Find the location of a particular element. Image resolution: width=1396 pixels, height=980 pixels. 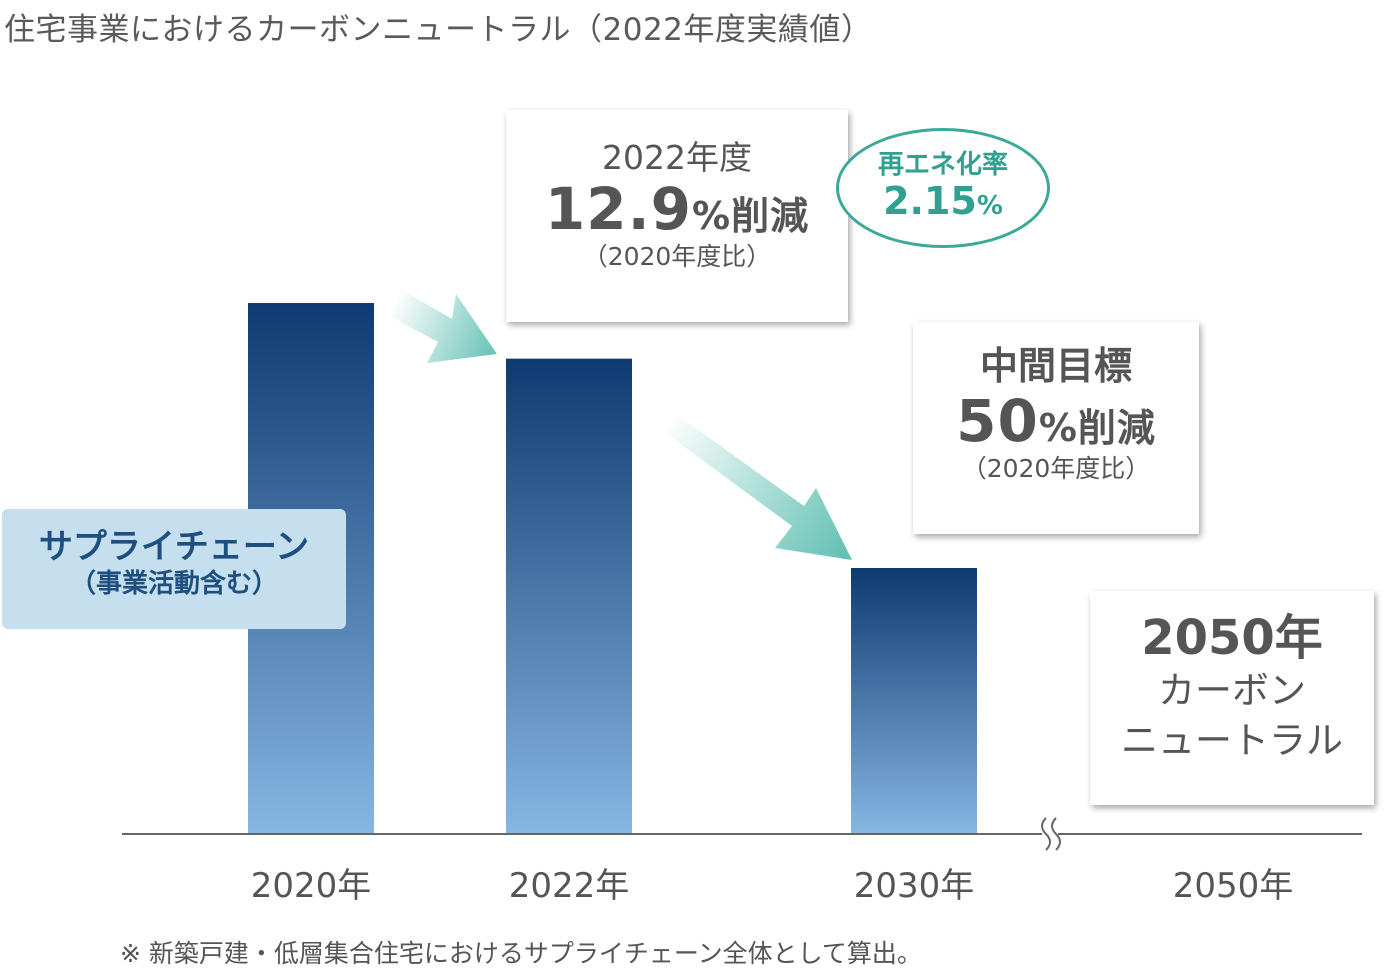

scope-line1: サプライチェーン is located at coordinates (174, 547).